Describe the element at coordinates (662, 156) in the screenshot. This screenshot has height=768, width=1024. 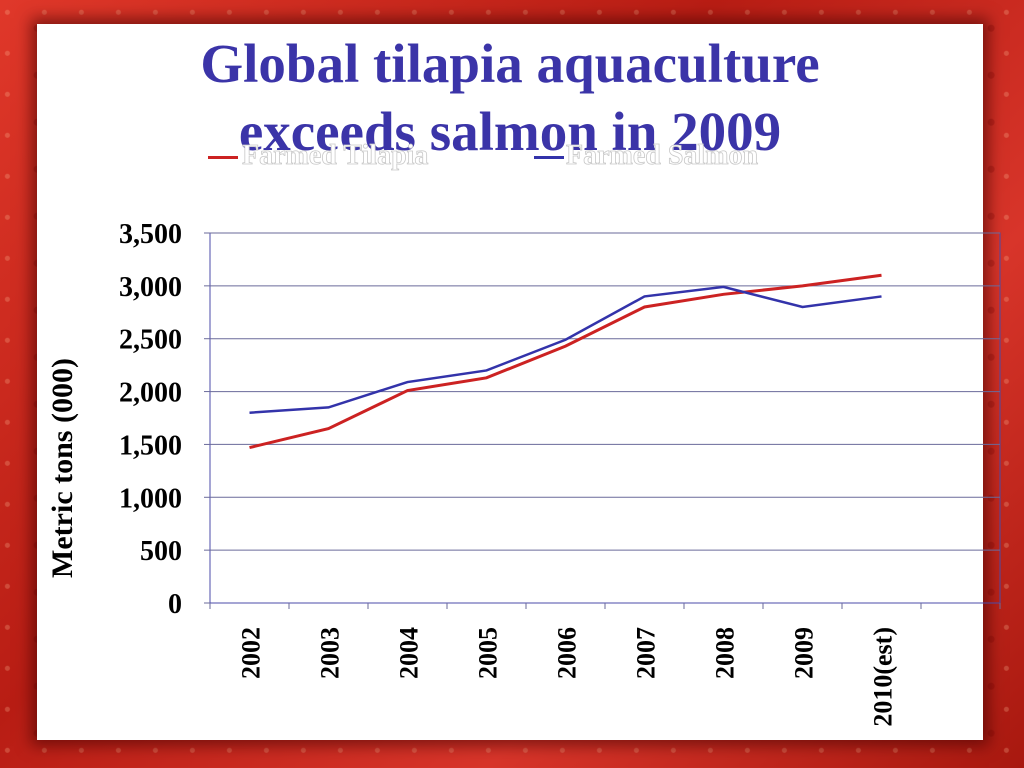
I see `legend-label-salmon: Farmed Salmon` at that location.